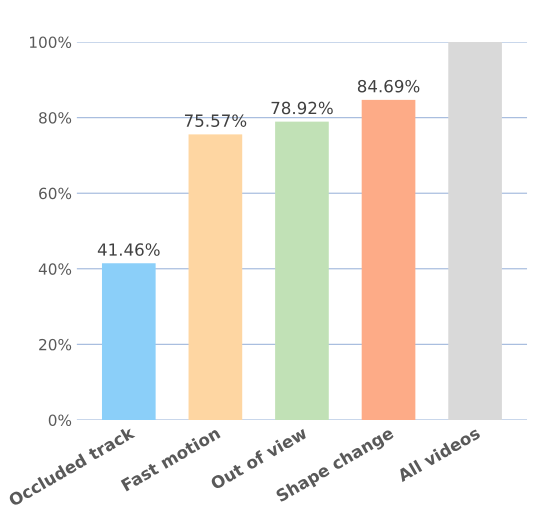  I want to click on y-tick-label: 60%, so click(55, 194).